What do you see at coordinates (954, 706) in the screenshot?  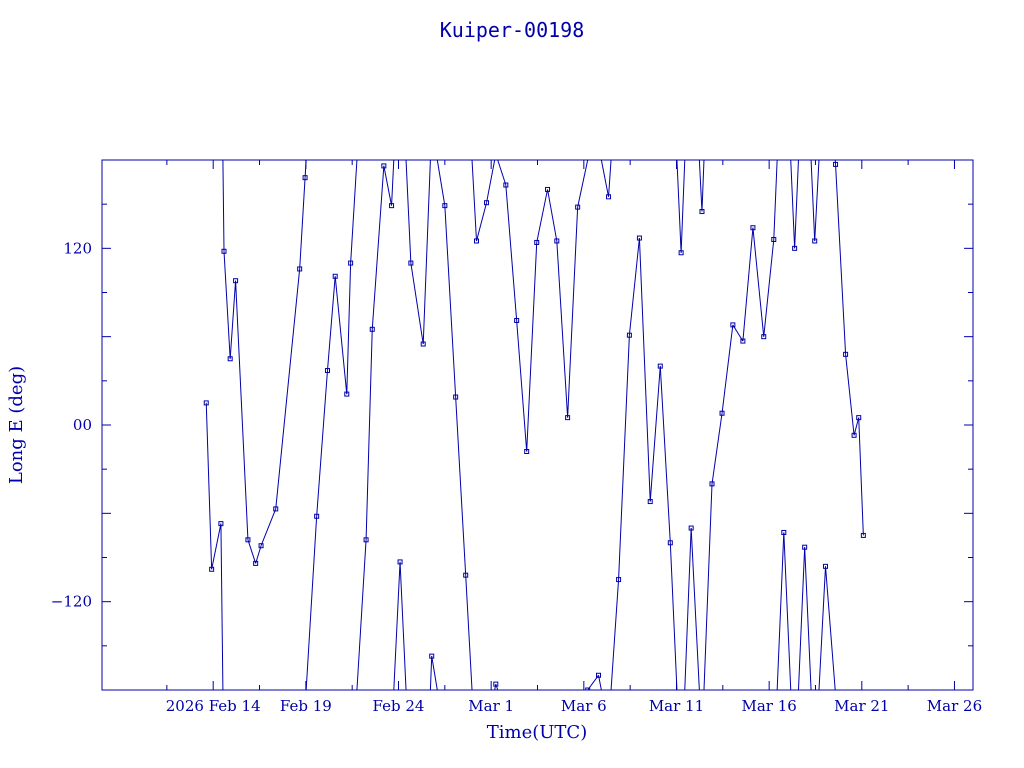 I see `x-tick-label: Mar 26` at bounding box center [954, 706].